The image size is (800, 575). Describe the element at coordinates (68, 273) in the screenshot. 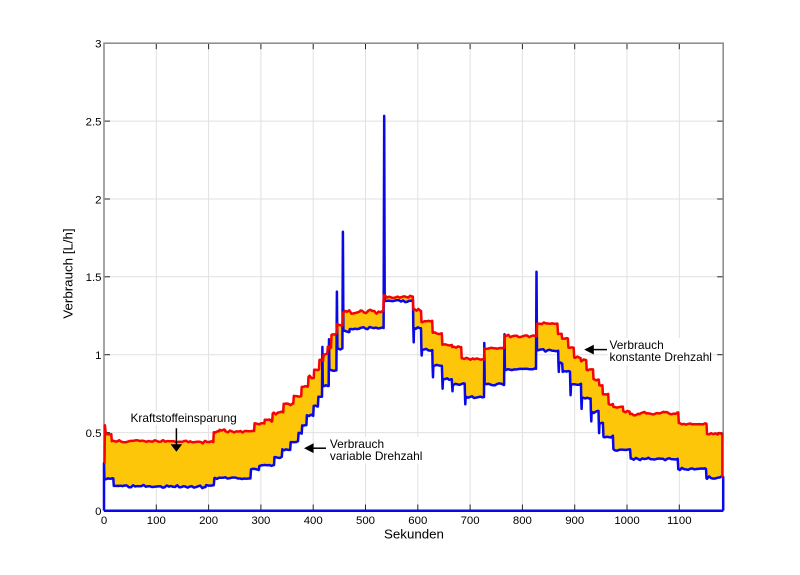

I see `svg-text: Verbrauch [L/h]` at that location.